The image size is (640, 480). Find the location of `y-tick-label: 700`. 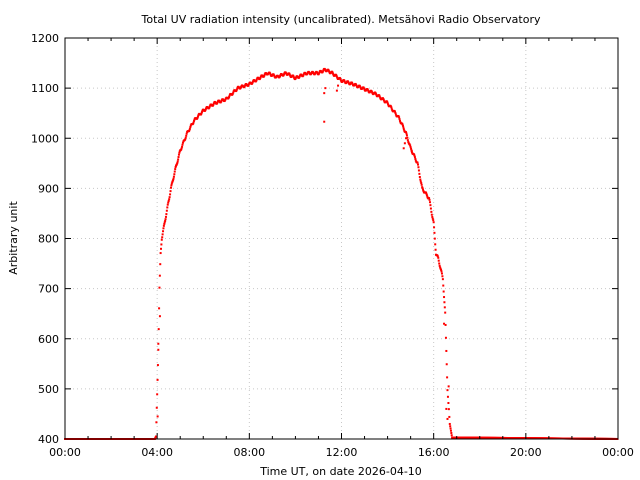

y-tick-label: 700 is located at coordinates (48, 289).